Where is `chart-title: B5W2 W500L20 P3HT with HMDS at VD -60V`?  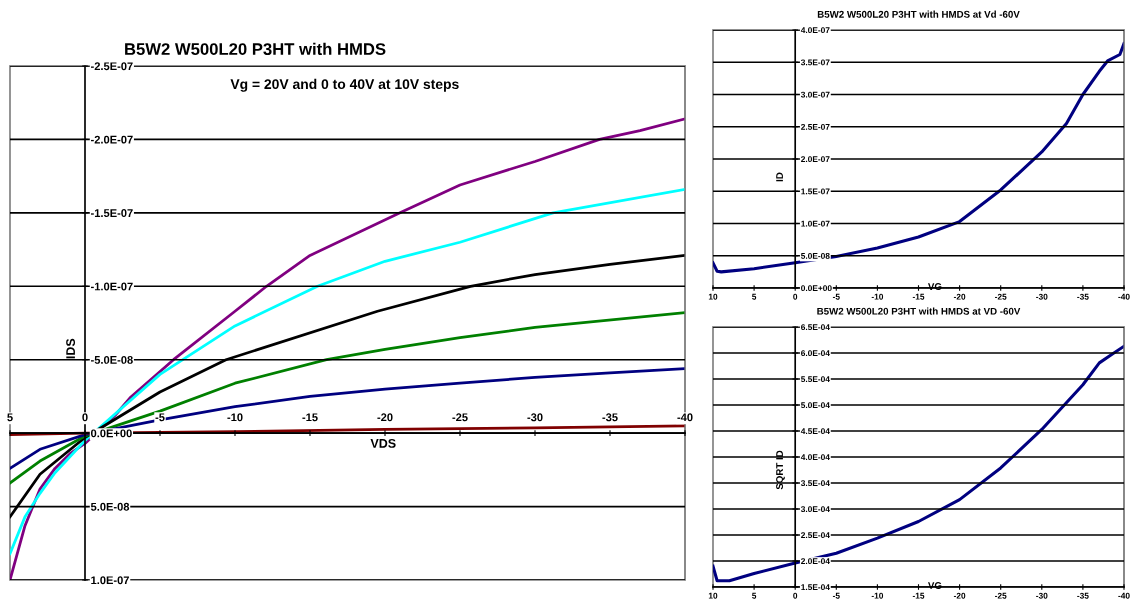
chart-title: B5W2 W500L20 P3HT with HMDS at VD -60V is located at coordinates (919, 311).